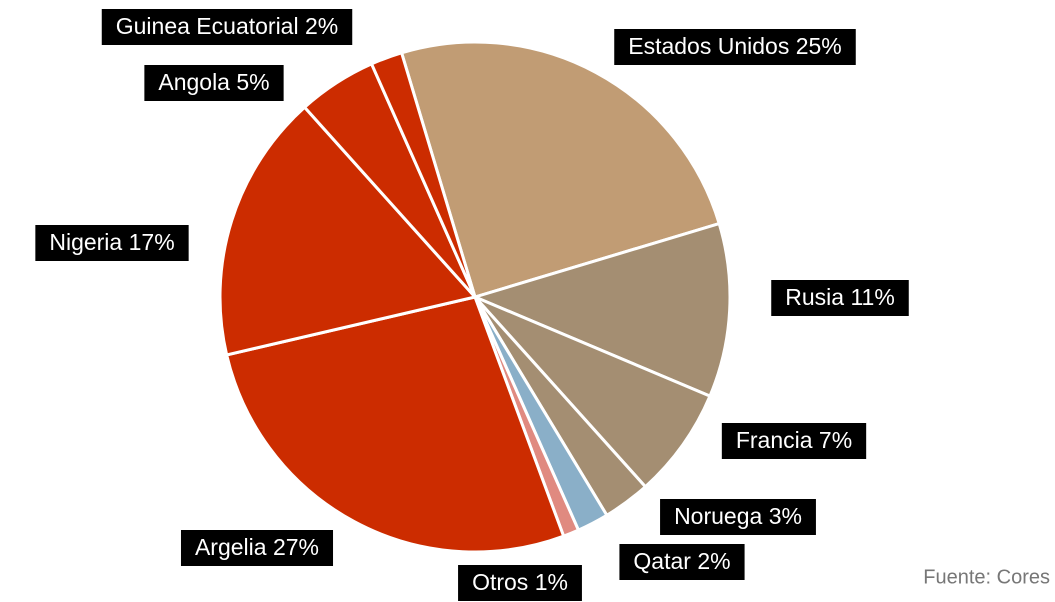  I want to click on label-text: Francia 7%, so click(794, 440).